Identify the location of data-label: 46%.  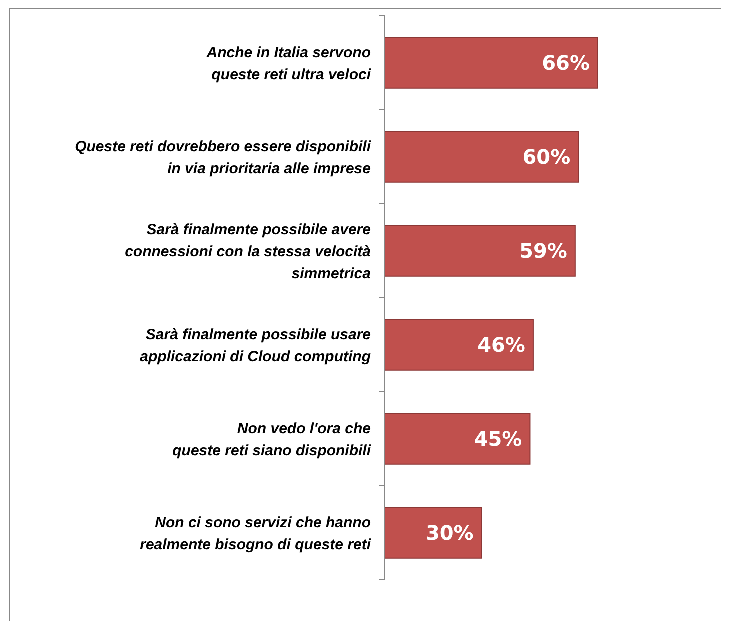
(502, 345).